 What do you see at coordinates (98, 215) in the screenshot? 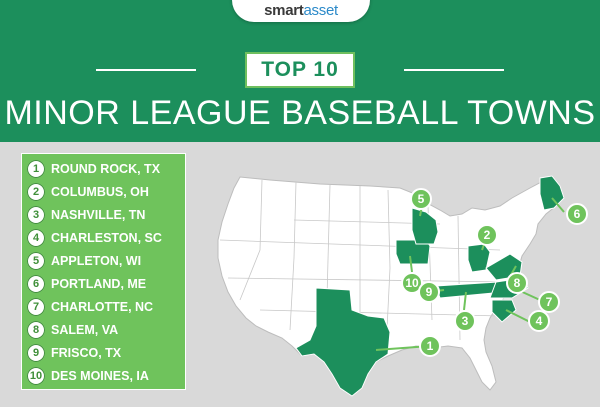
I see `town-name: NASHVILLE, TN` at bounding box center [98, 215].